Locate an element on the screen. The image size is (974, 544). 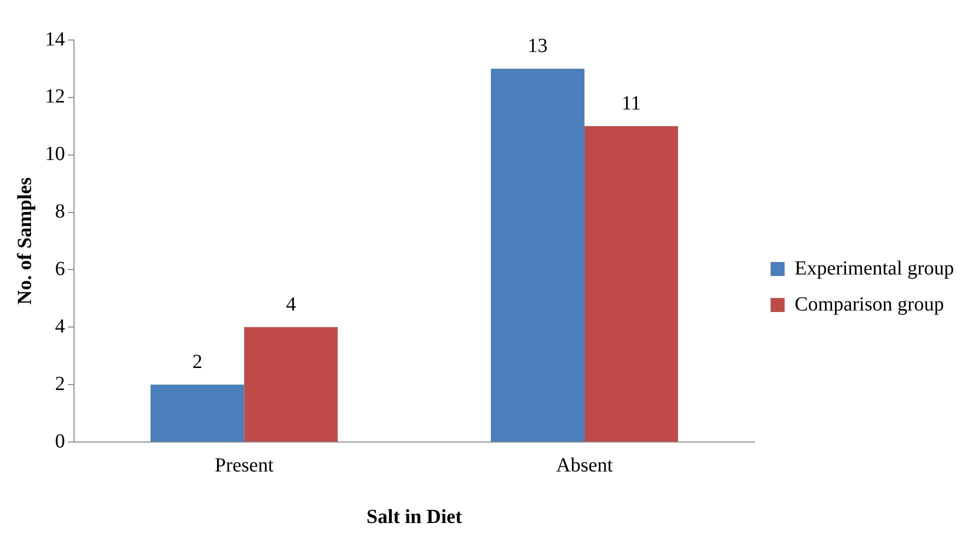
data-label: 4 is located at coordinates (291, 304).